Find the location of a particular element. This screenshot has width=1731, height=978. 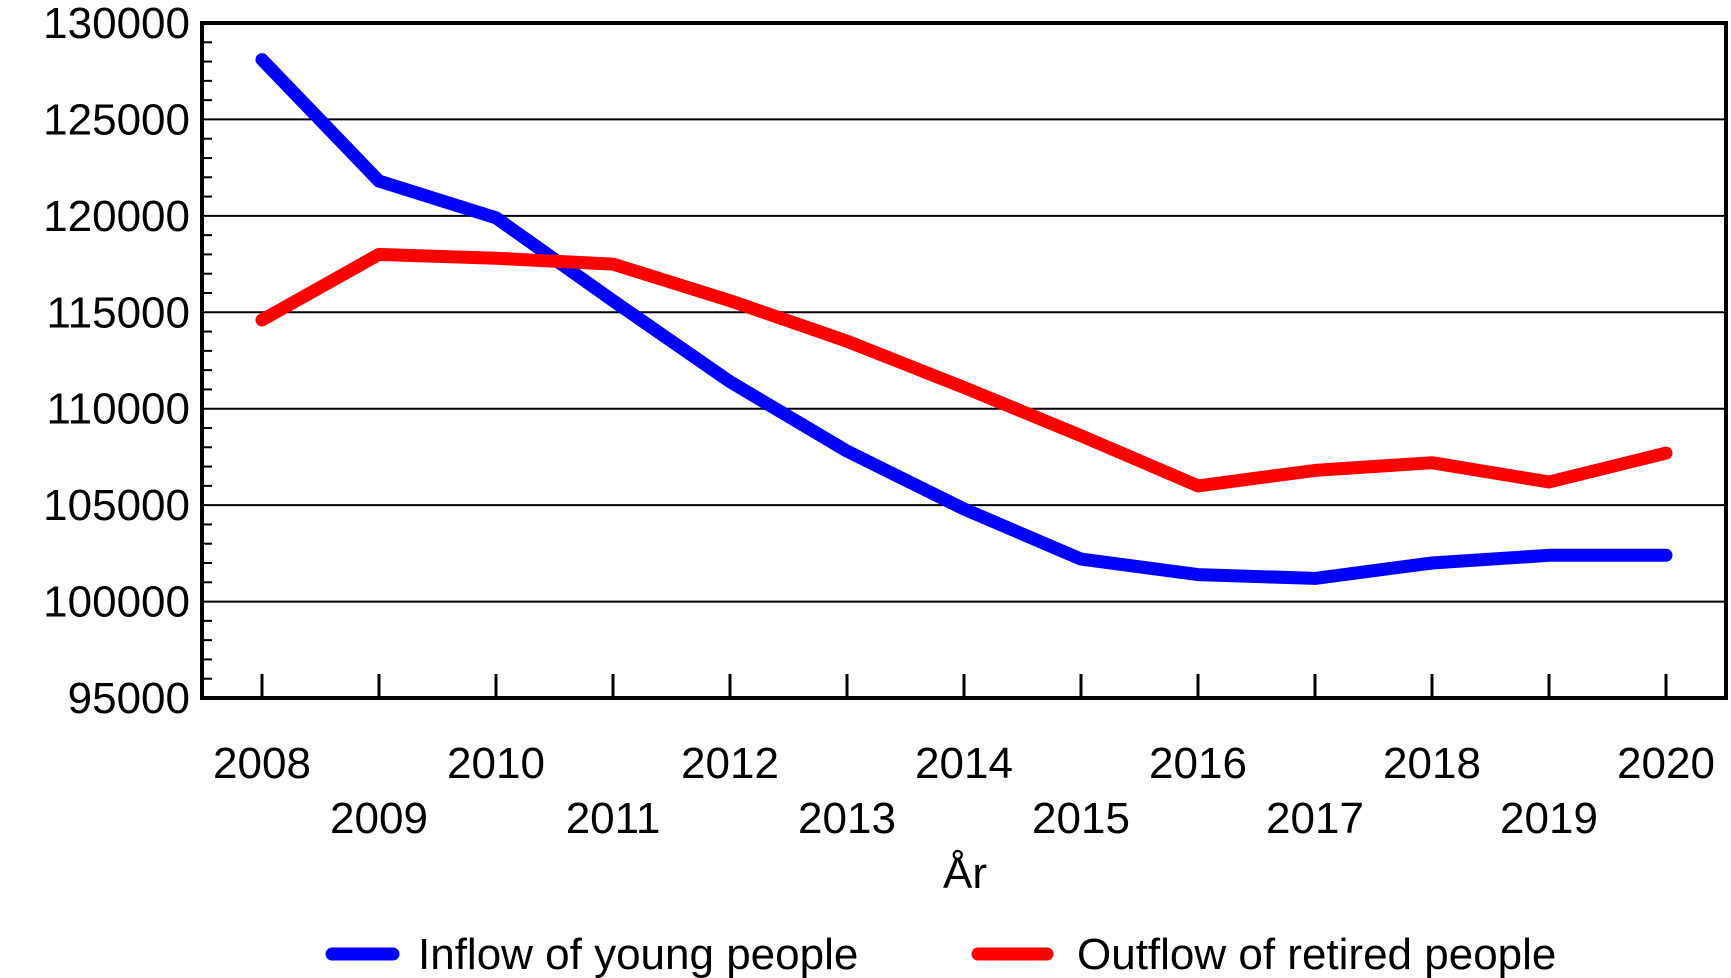

x-tick-label: 2015 is located at coordinates (1081, 818).